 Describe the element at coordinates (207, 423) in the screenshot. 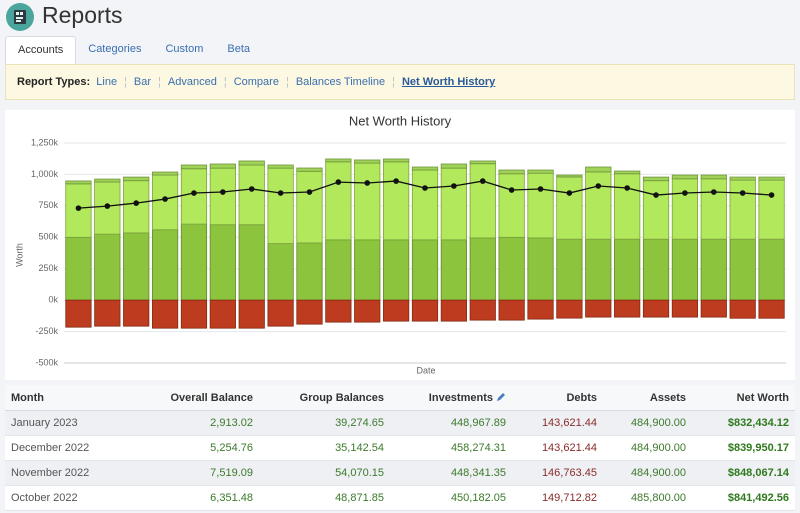

I see `table-cell: 2,913.02` at that location.